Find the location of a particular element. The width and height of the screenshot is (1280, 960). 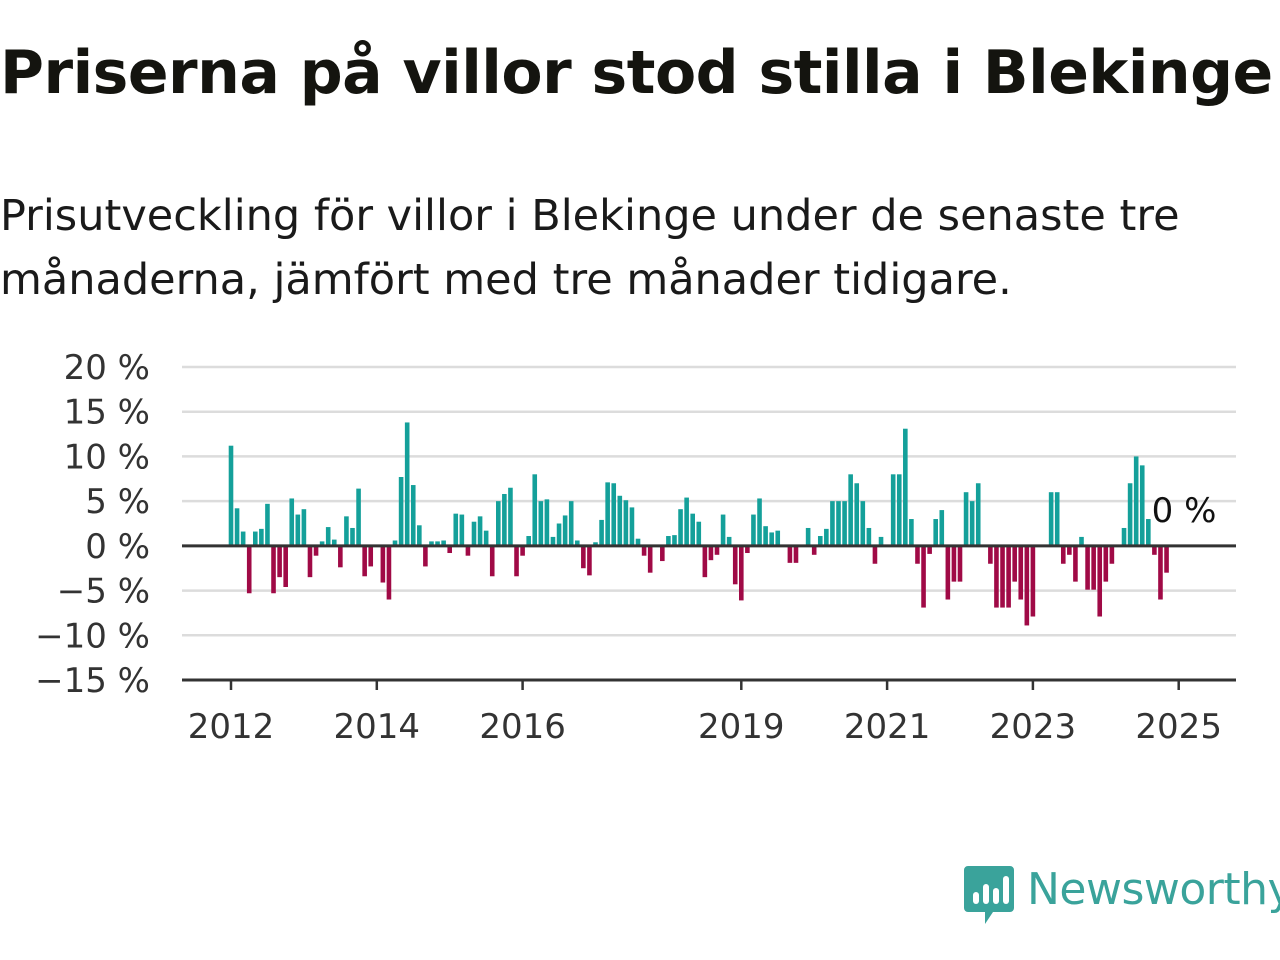

x-tick-label: 2012 is located at coordinates (231, 727).